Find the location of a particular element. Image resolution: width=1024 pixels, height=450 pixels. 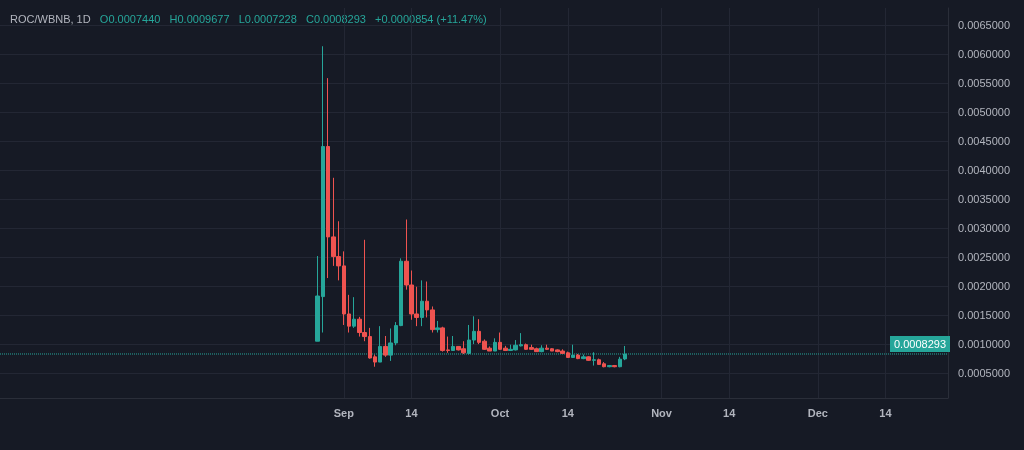

y-tick-label: 0.0025000 is located at coordinates (984, 257).